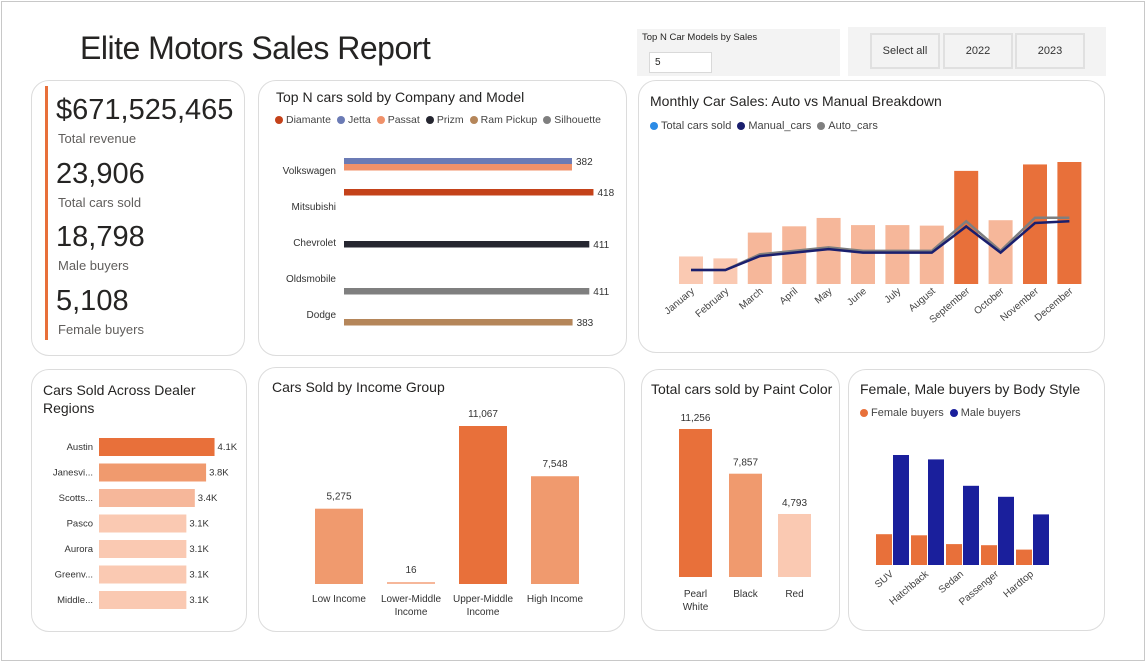  Describe the element at coordinates (990, 413) in the screenshot. I see `body-legend-label: Male buyers` at that location.